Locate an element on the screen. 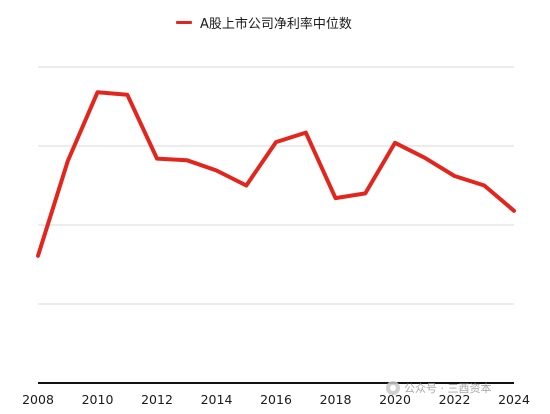  watermark-text: 公众号 · 三酉资本 is located at coordinates (448, 388).